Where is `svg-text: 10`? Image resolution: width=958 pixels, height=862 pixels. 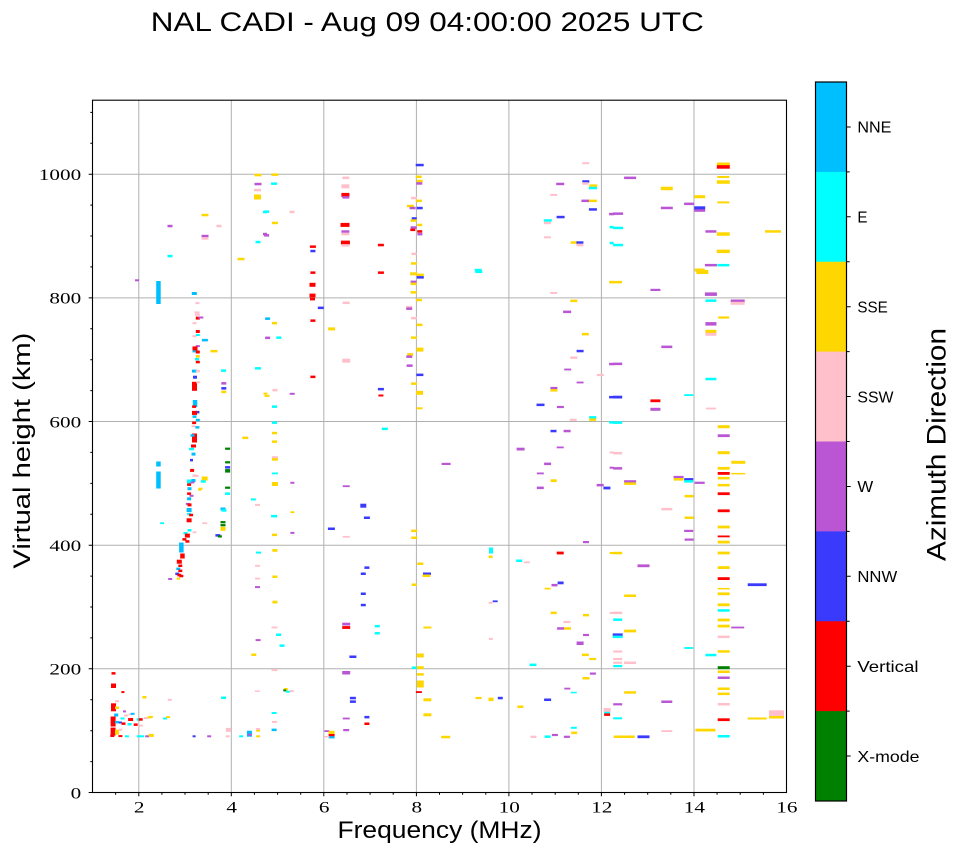 svg-text: 10 is located at coordinates (509, 808).